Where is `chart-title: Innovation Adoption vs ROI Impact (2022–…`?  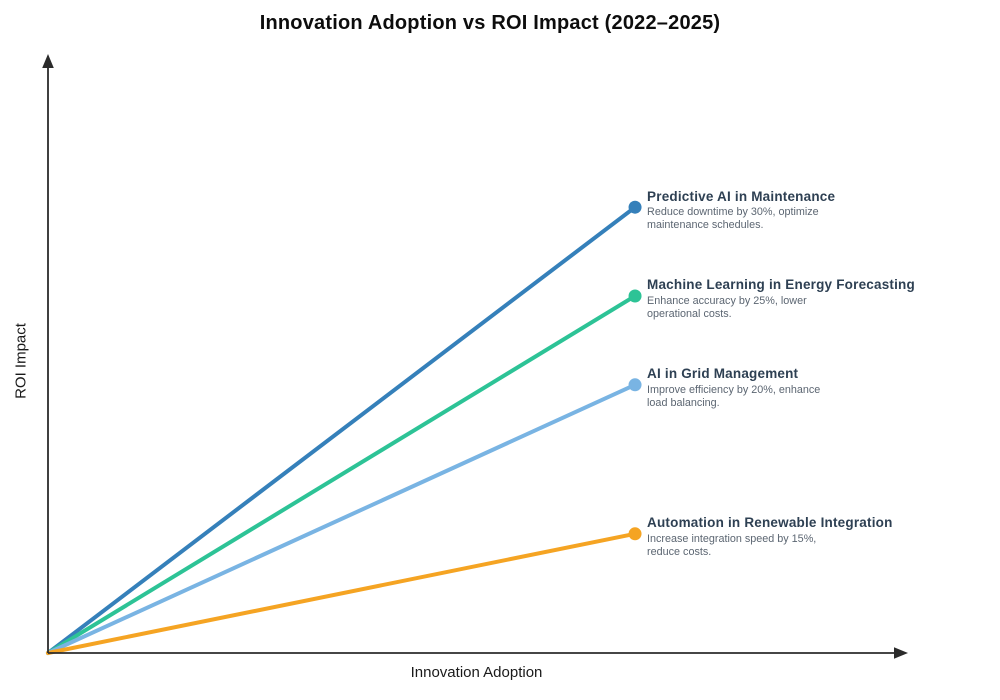
chart-title: Innovation Adoption vs ROI Impact (2022–… is located at coordinates (490, 23).